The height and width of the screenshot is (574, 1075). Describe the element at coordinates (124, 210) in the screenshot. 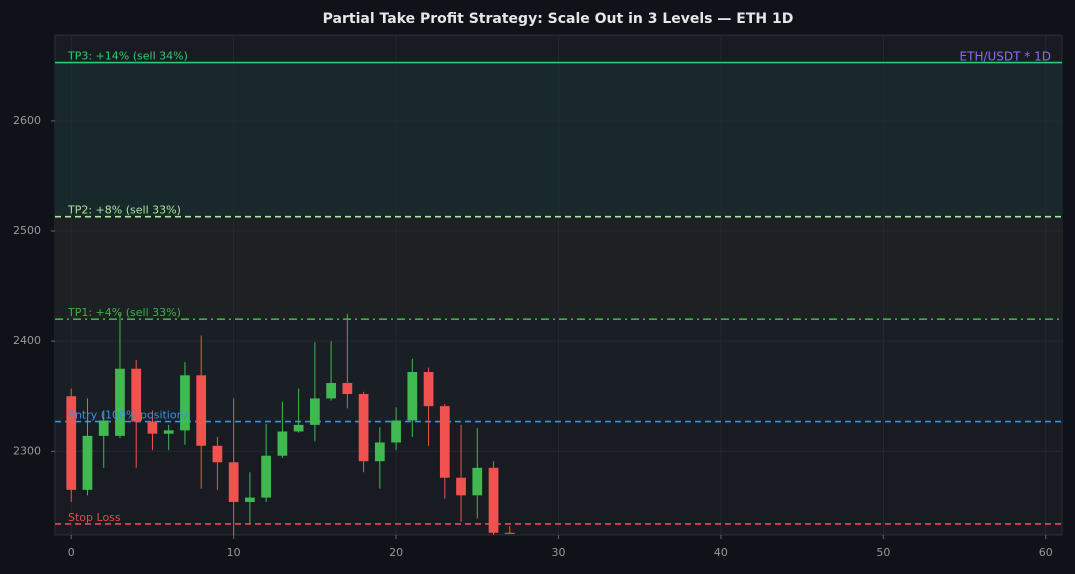

I see `level-label: TP2: +8% (sell 33%)` at that location.